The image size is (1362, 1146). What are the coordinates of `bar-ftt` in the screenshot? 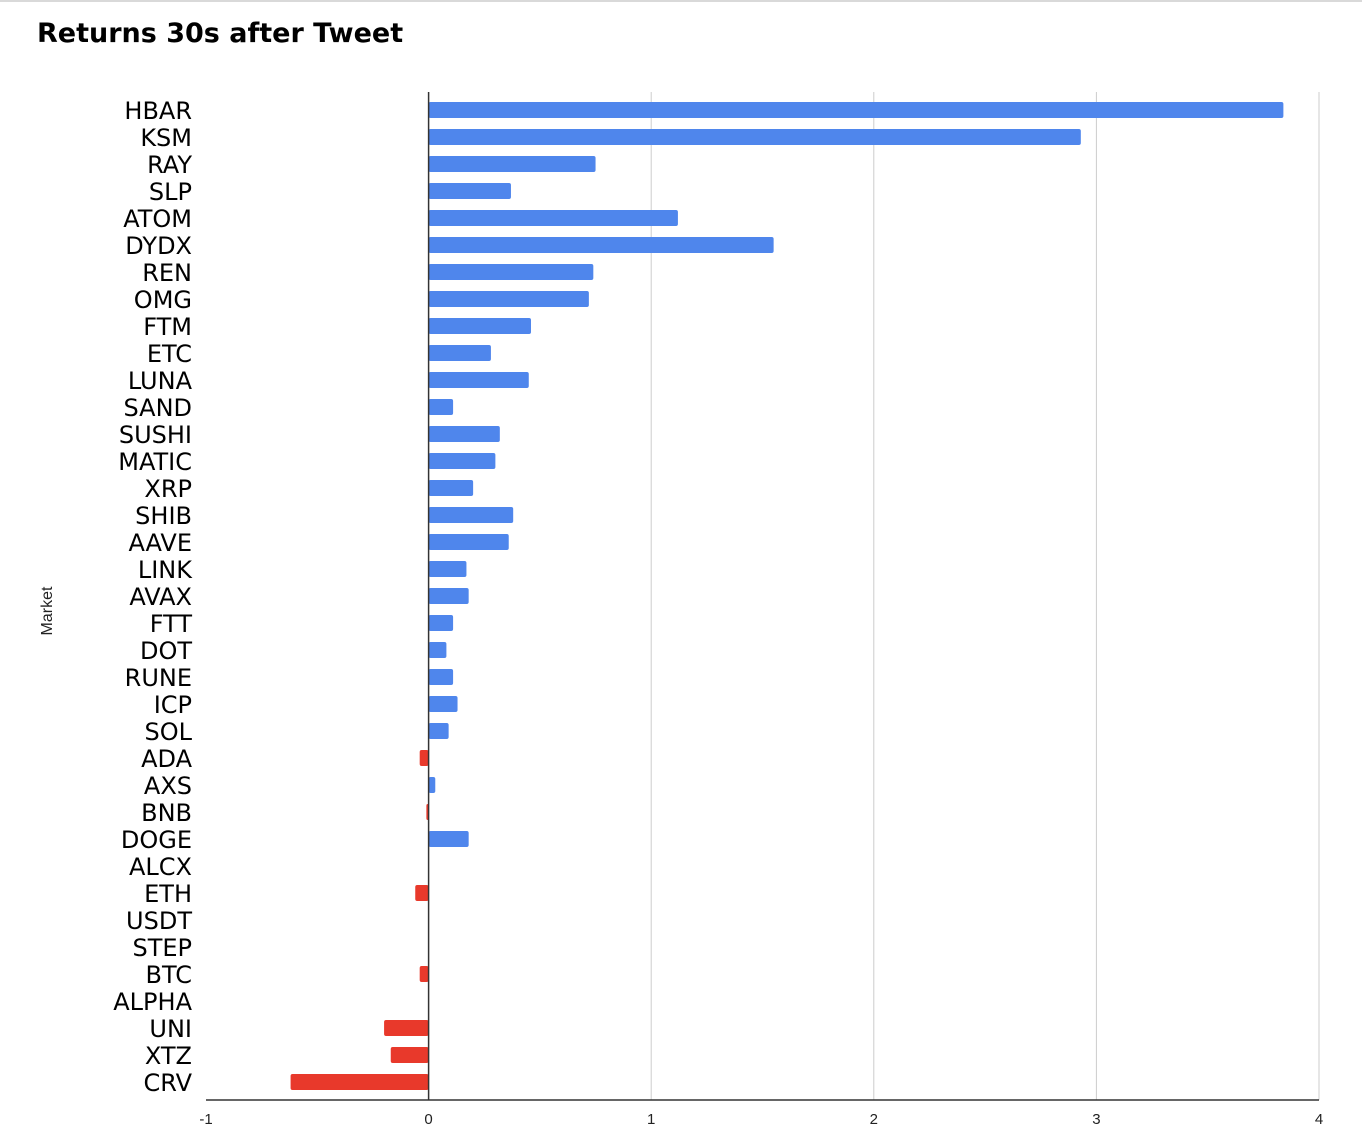 It's located at (441, 623).